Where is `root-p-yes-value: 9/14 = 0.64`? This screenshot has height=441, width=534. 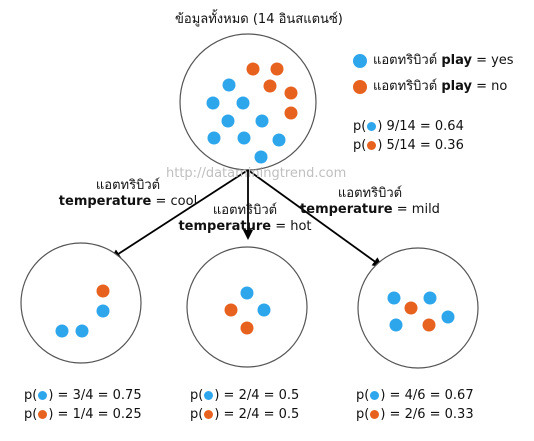 root-p-yes-value: 9/14 = 0.64 is located at coordinates (425, 126).